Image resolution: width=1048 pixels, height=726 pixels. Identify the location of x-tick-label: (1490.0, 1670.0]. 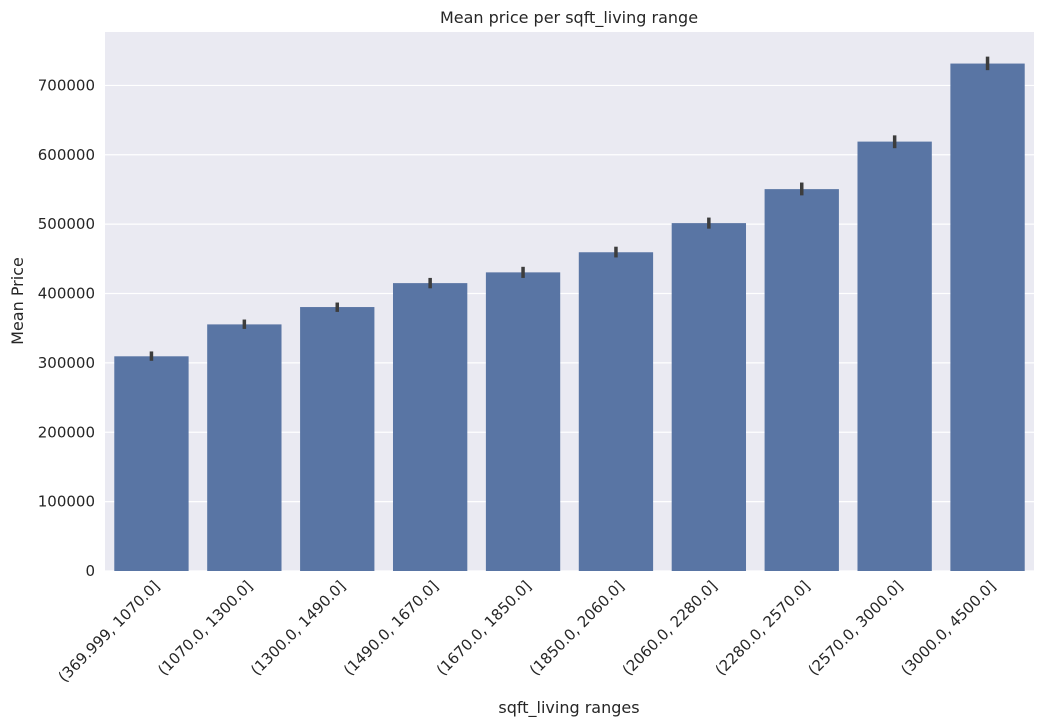
(391, 628).